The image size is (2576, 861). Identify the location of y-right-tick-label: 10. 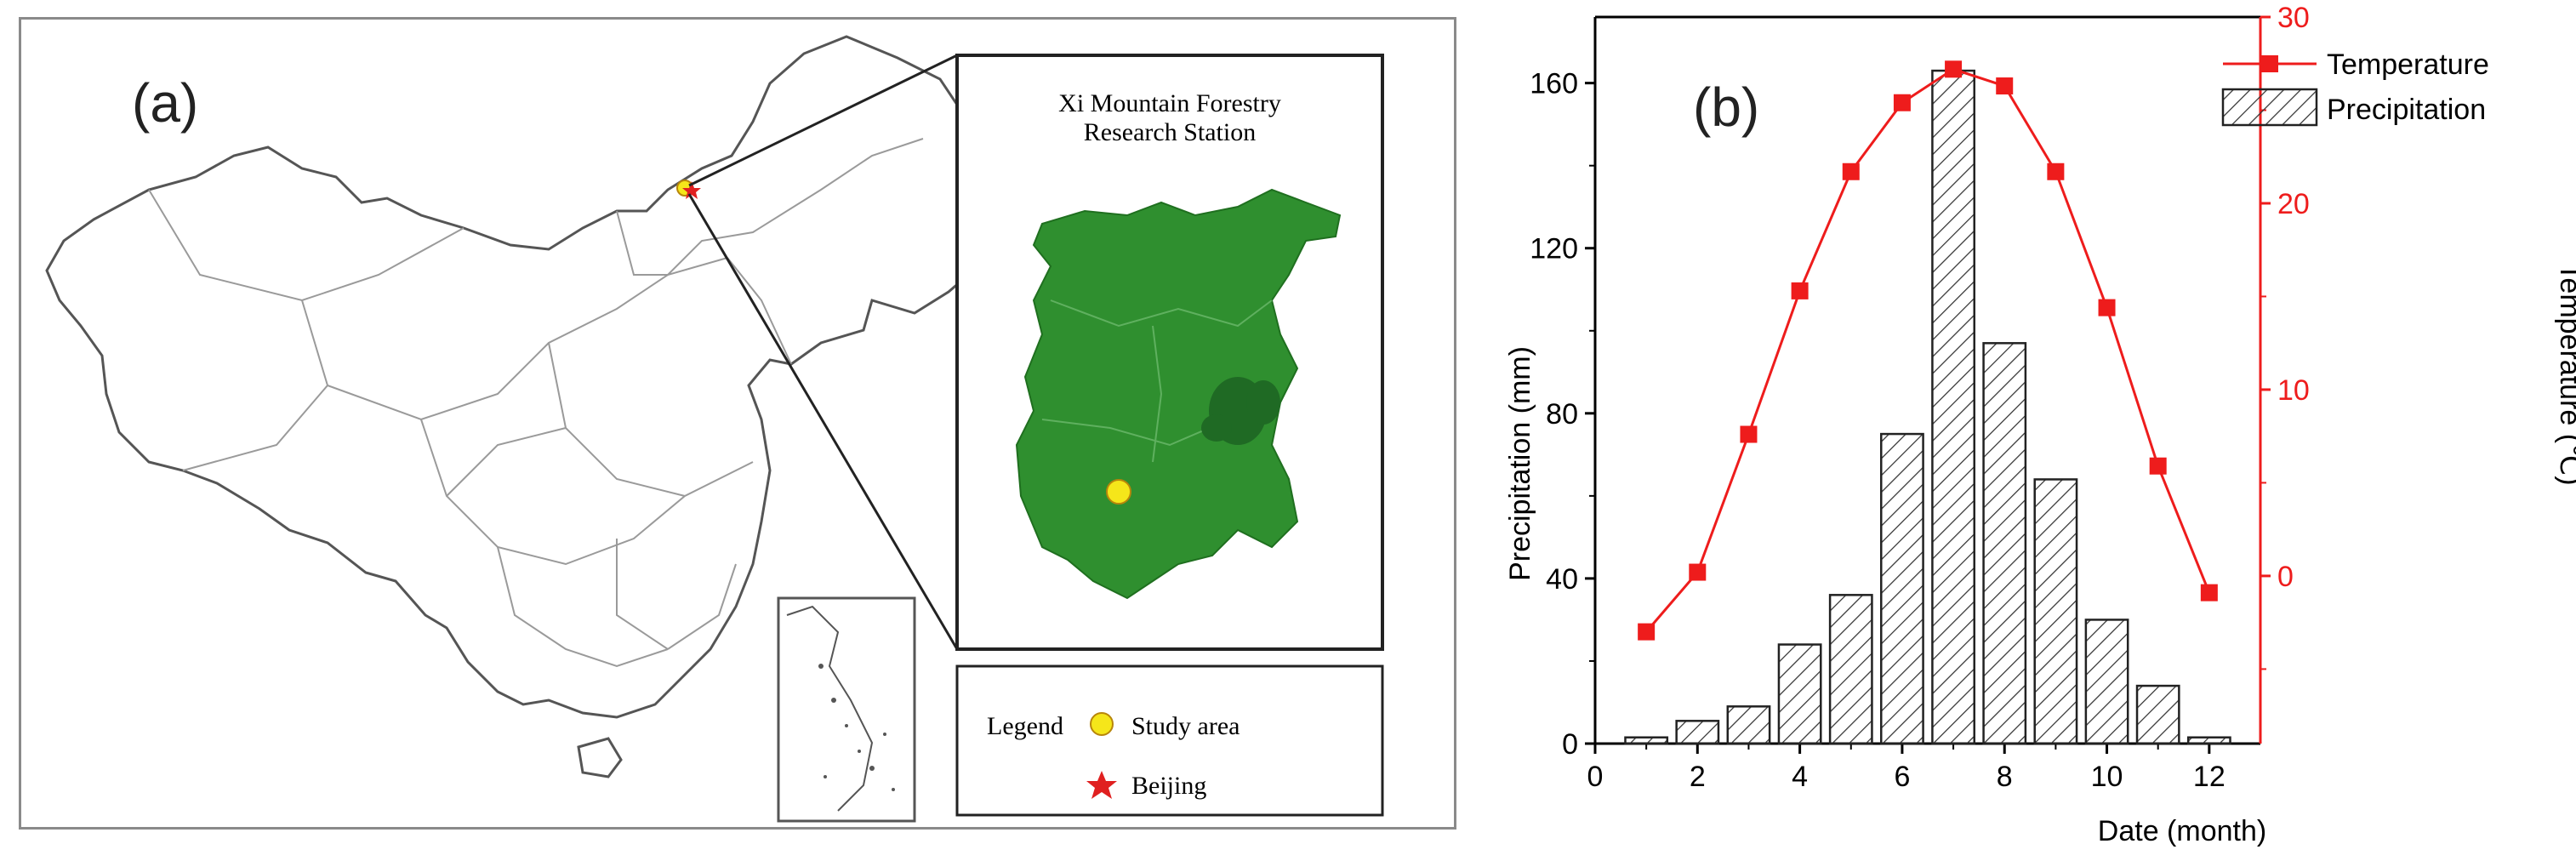
(2294, 390).